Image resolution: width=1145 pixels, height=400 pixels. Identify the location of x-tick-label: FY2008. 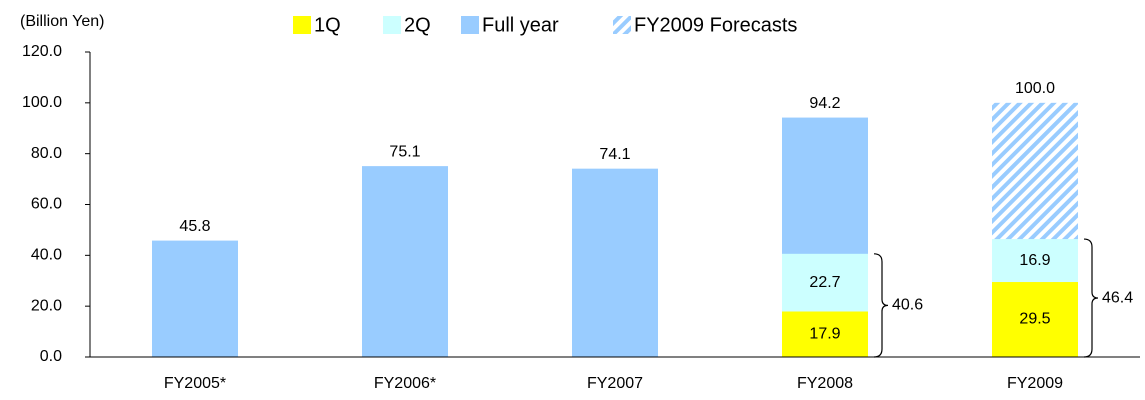
(825, 383).